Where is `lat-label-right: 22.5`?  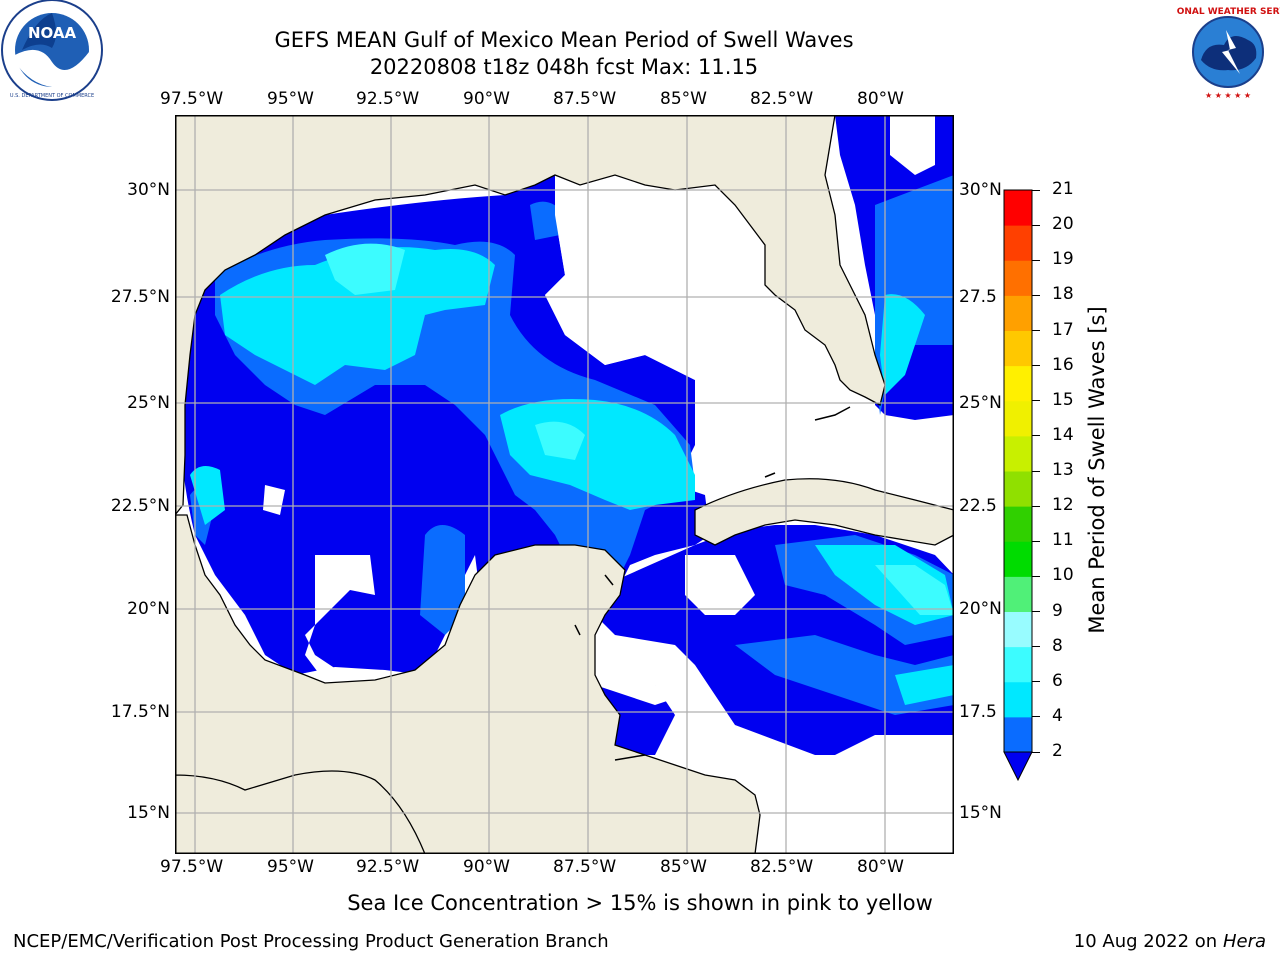
lat-label-right: 22.5 is located at coordinates (978, 506).